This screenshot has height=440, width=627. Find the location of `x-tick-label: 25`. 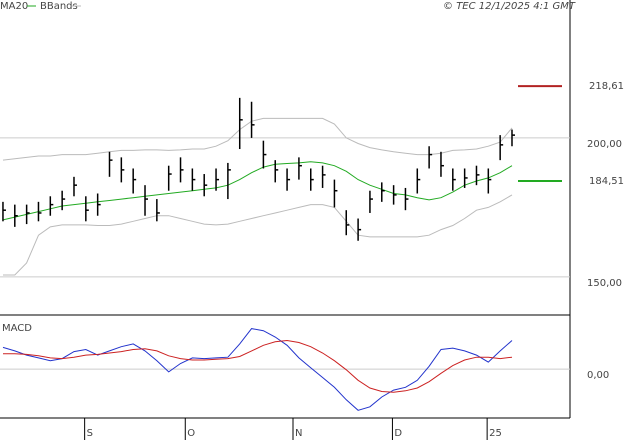

x-tick-label: 25 is located at coordinates (495, 433).